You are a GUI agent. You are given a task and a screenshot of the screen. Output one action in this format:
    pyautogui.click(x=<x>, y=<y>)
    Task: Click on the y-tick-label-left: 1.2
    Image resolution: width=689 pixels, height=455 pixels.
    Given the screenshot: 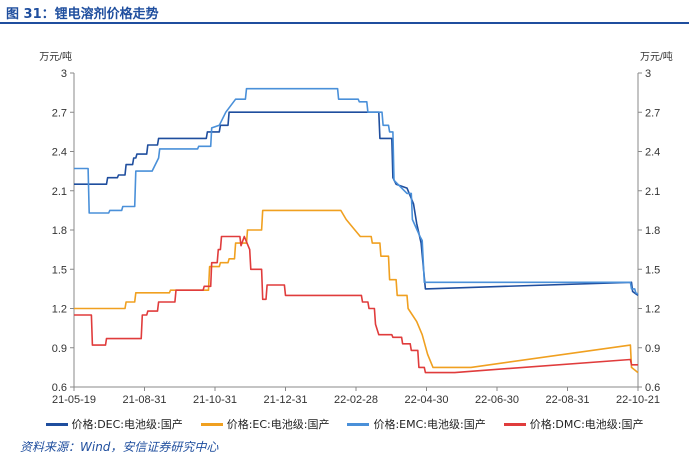 What is the action you would take?
    pyautogui.click(x=59, y=310)
    